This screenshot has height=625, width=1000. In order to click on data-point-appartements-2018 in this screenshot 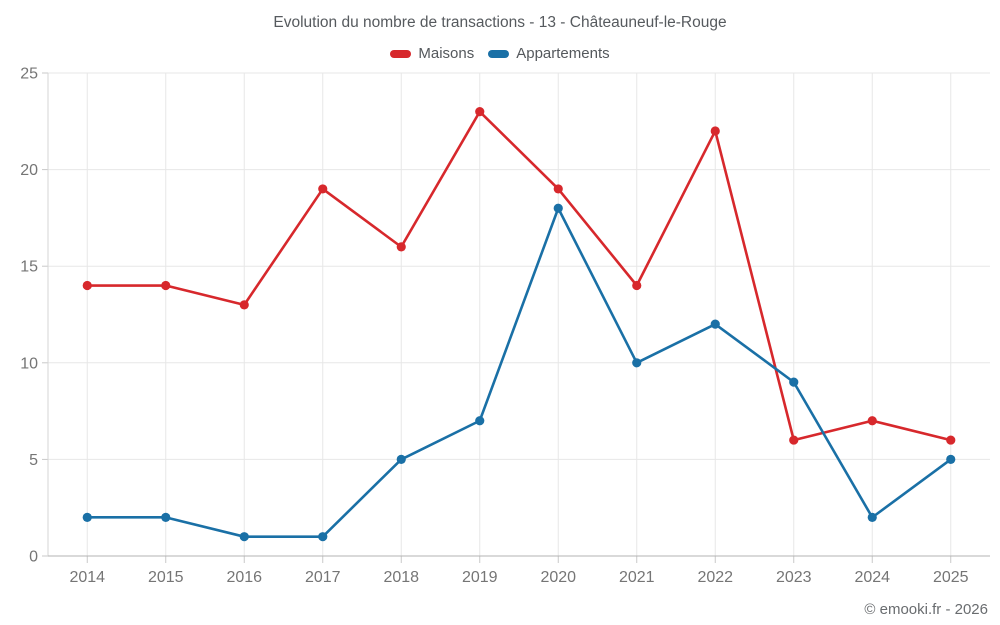, I will do `click(401, 459)`.